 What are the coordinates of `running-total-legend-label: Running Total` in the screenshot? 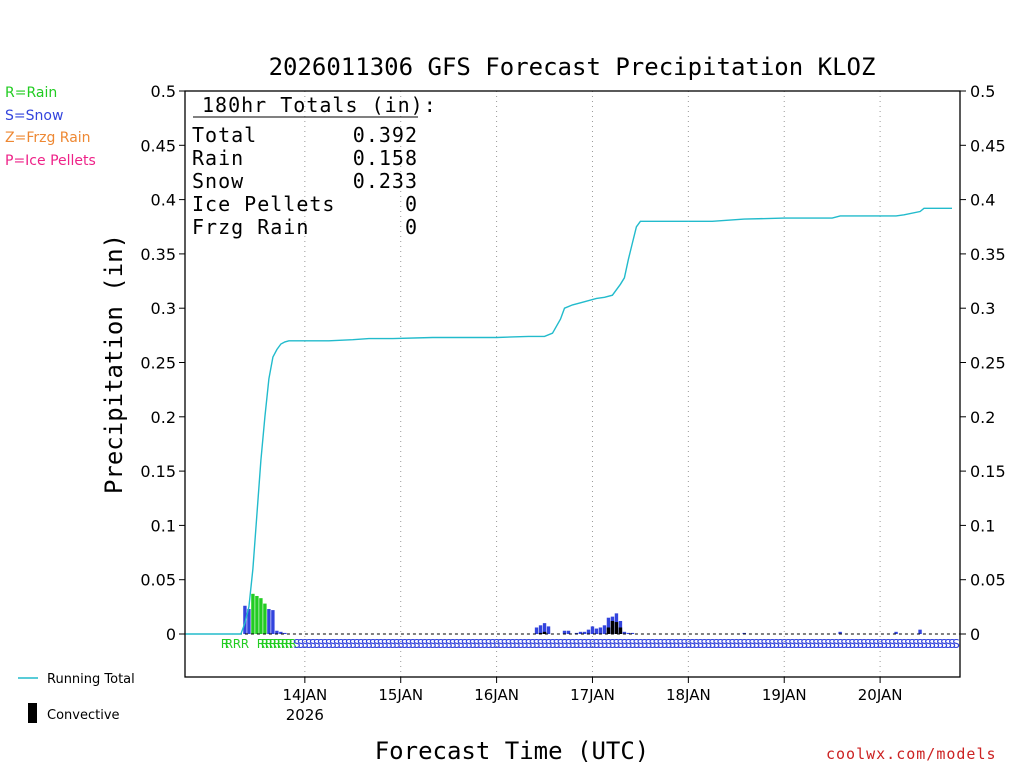 It's located at (91, 679).